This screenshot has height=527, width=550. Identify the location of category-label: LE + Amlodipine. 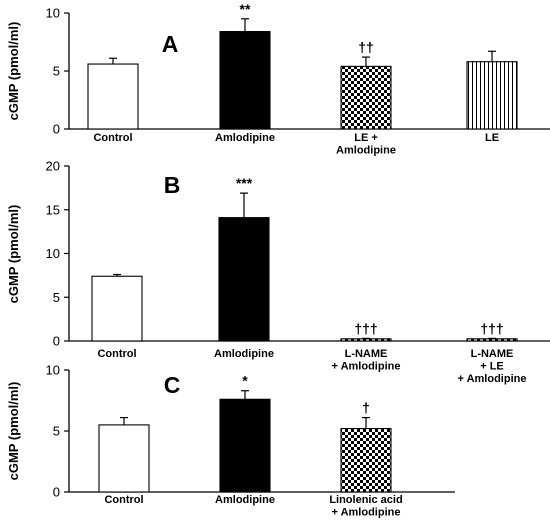
(366, 144).